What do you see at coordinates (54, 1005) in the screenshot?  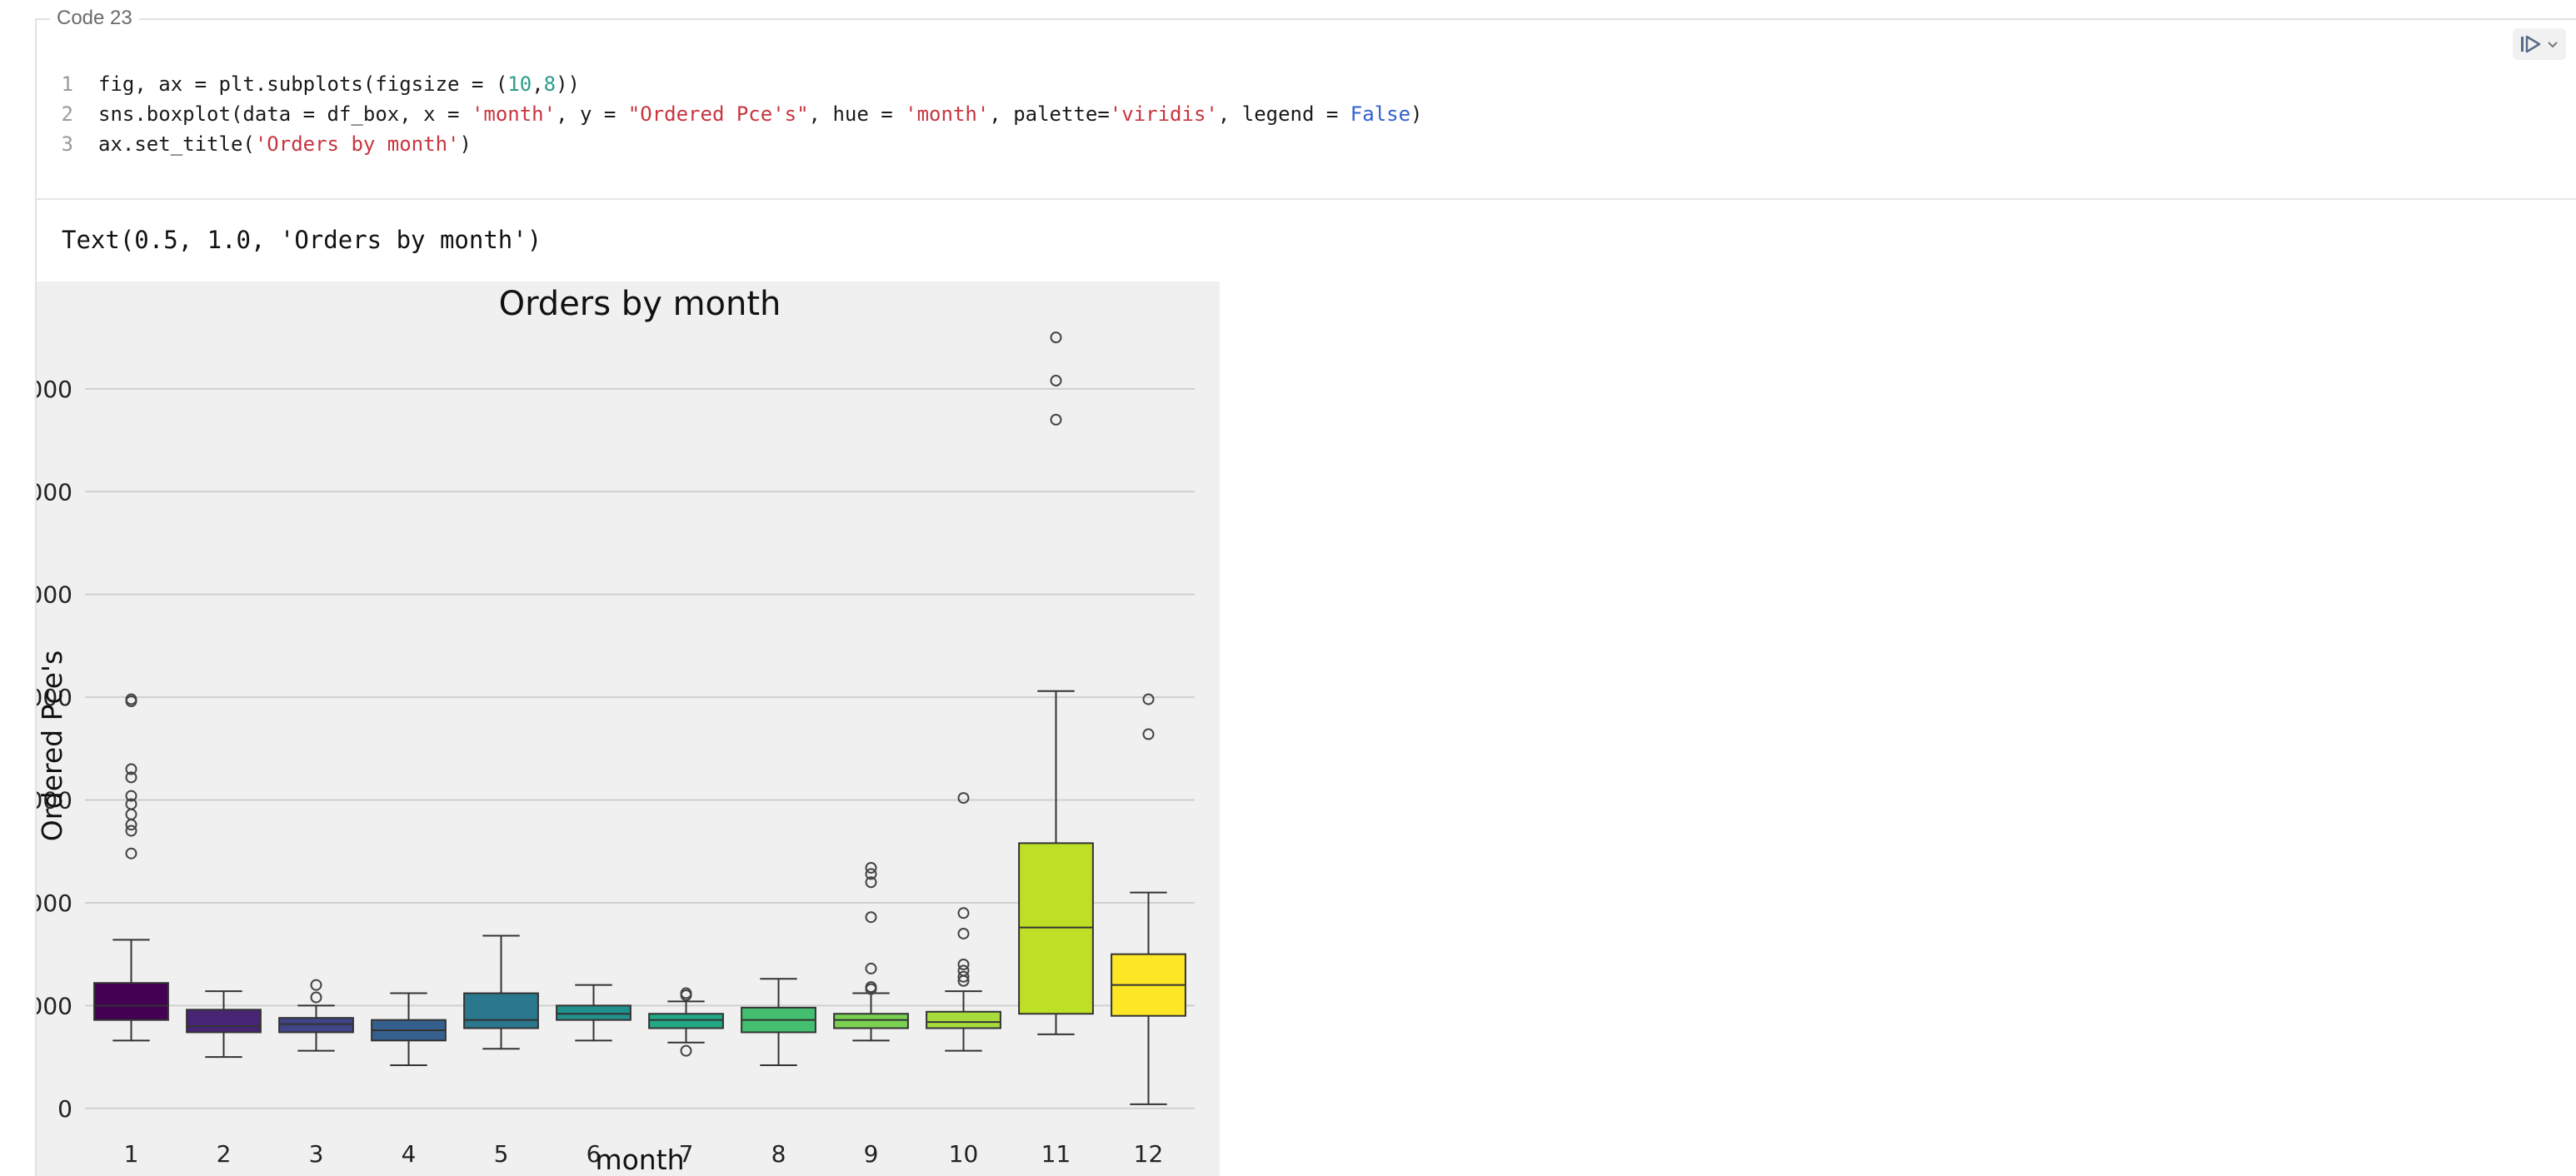 I see `y-tick-label: 5000` at bounding box center [54, 1005].